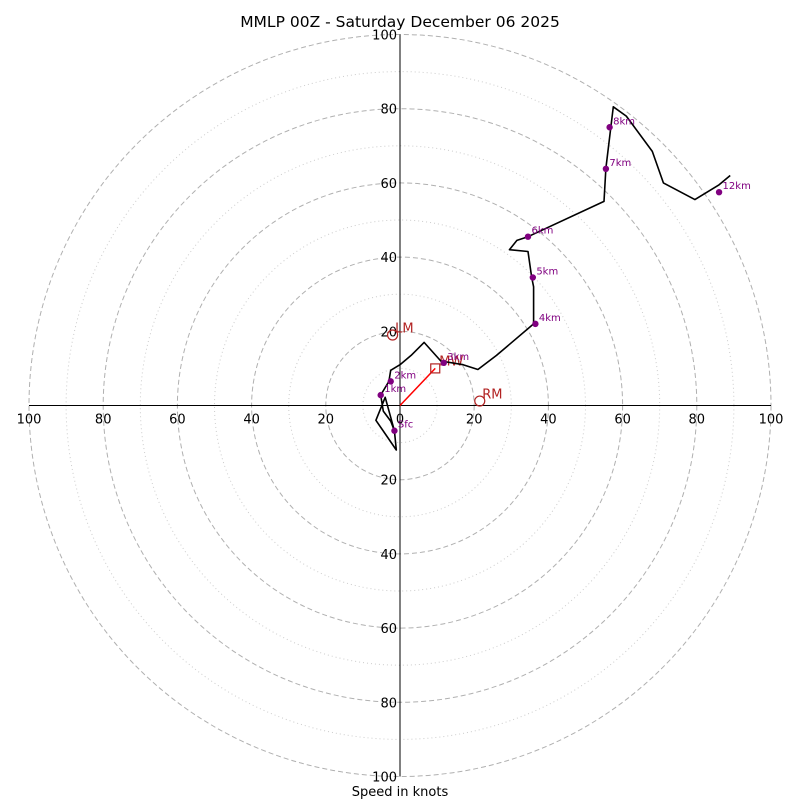  I want to click on mean-wind-box, so click(435, 368).